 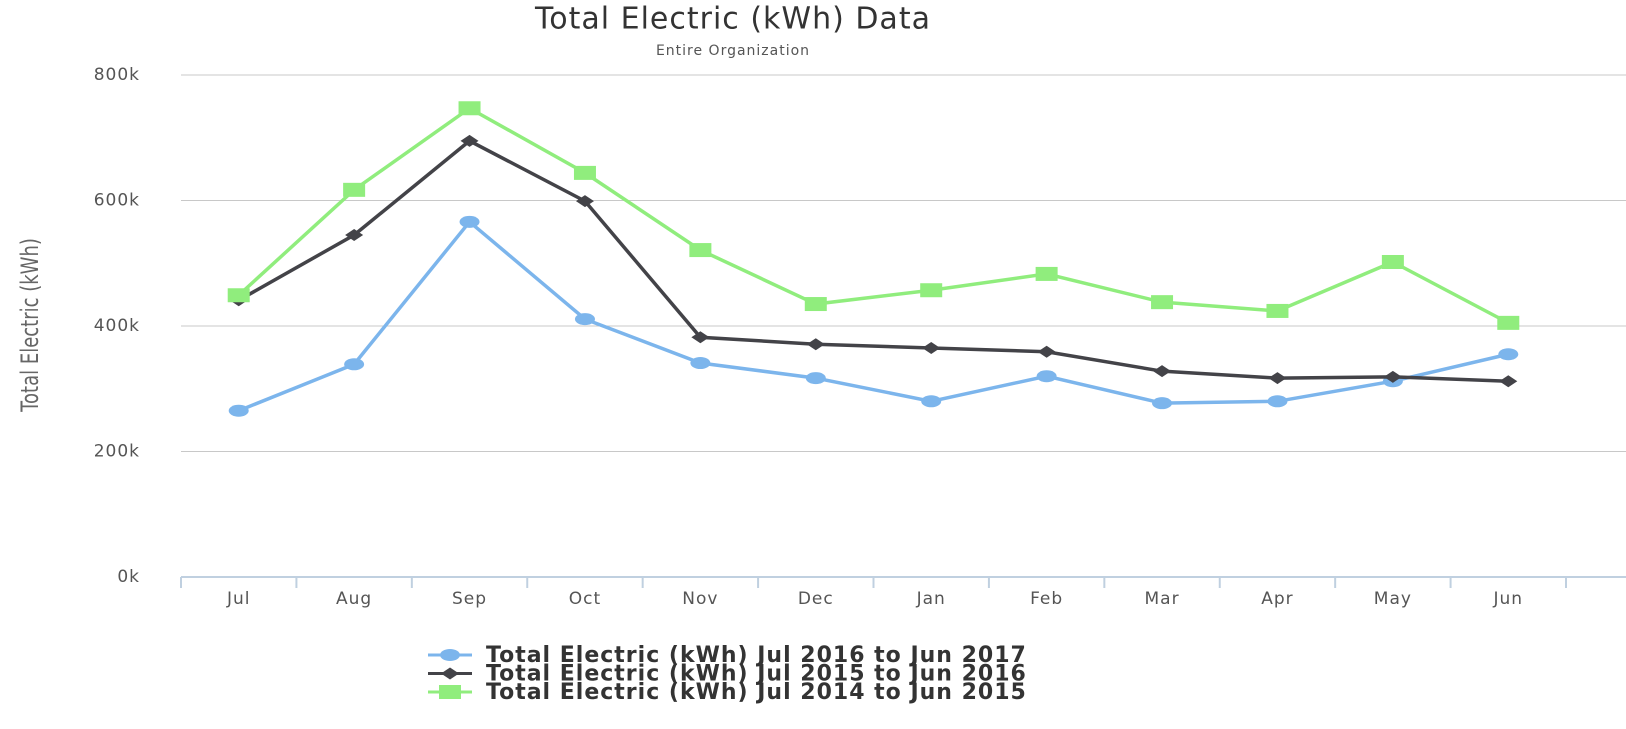 What do you see at coordinates (1277, 599) in the screenshot?
I see `x-tick-label: Apr` at bounding box center [1277, 599].